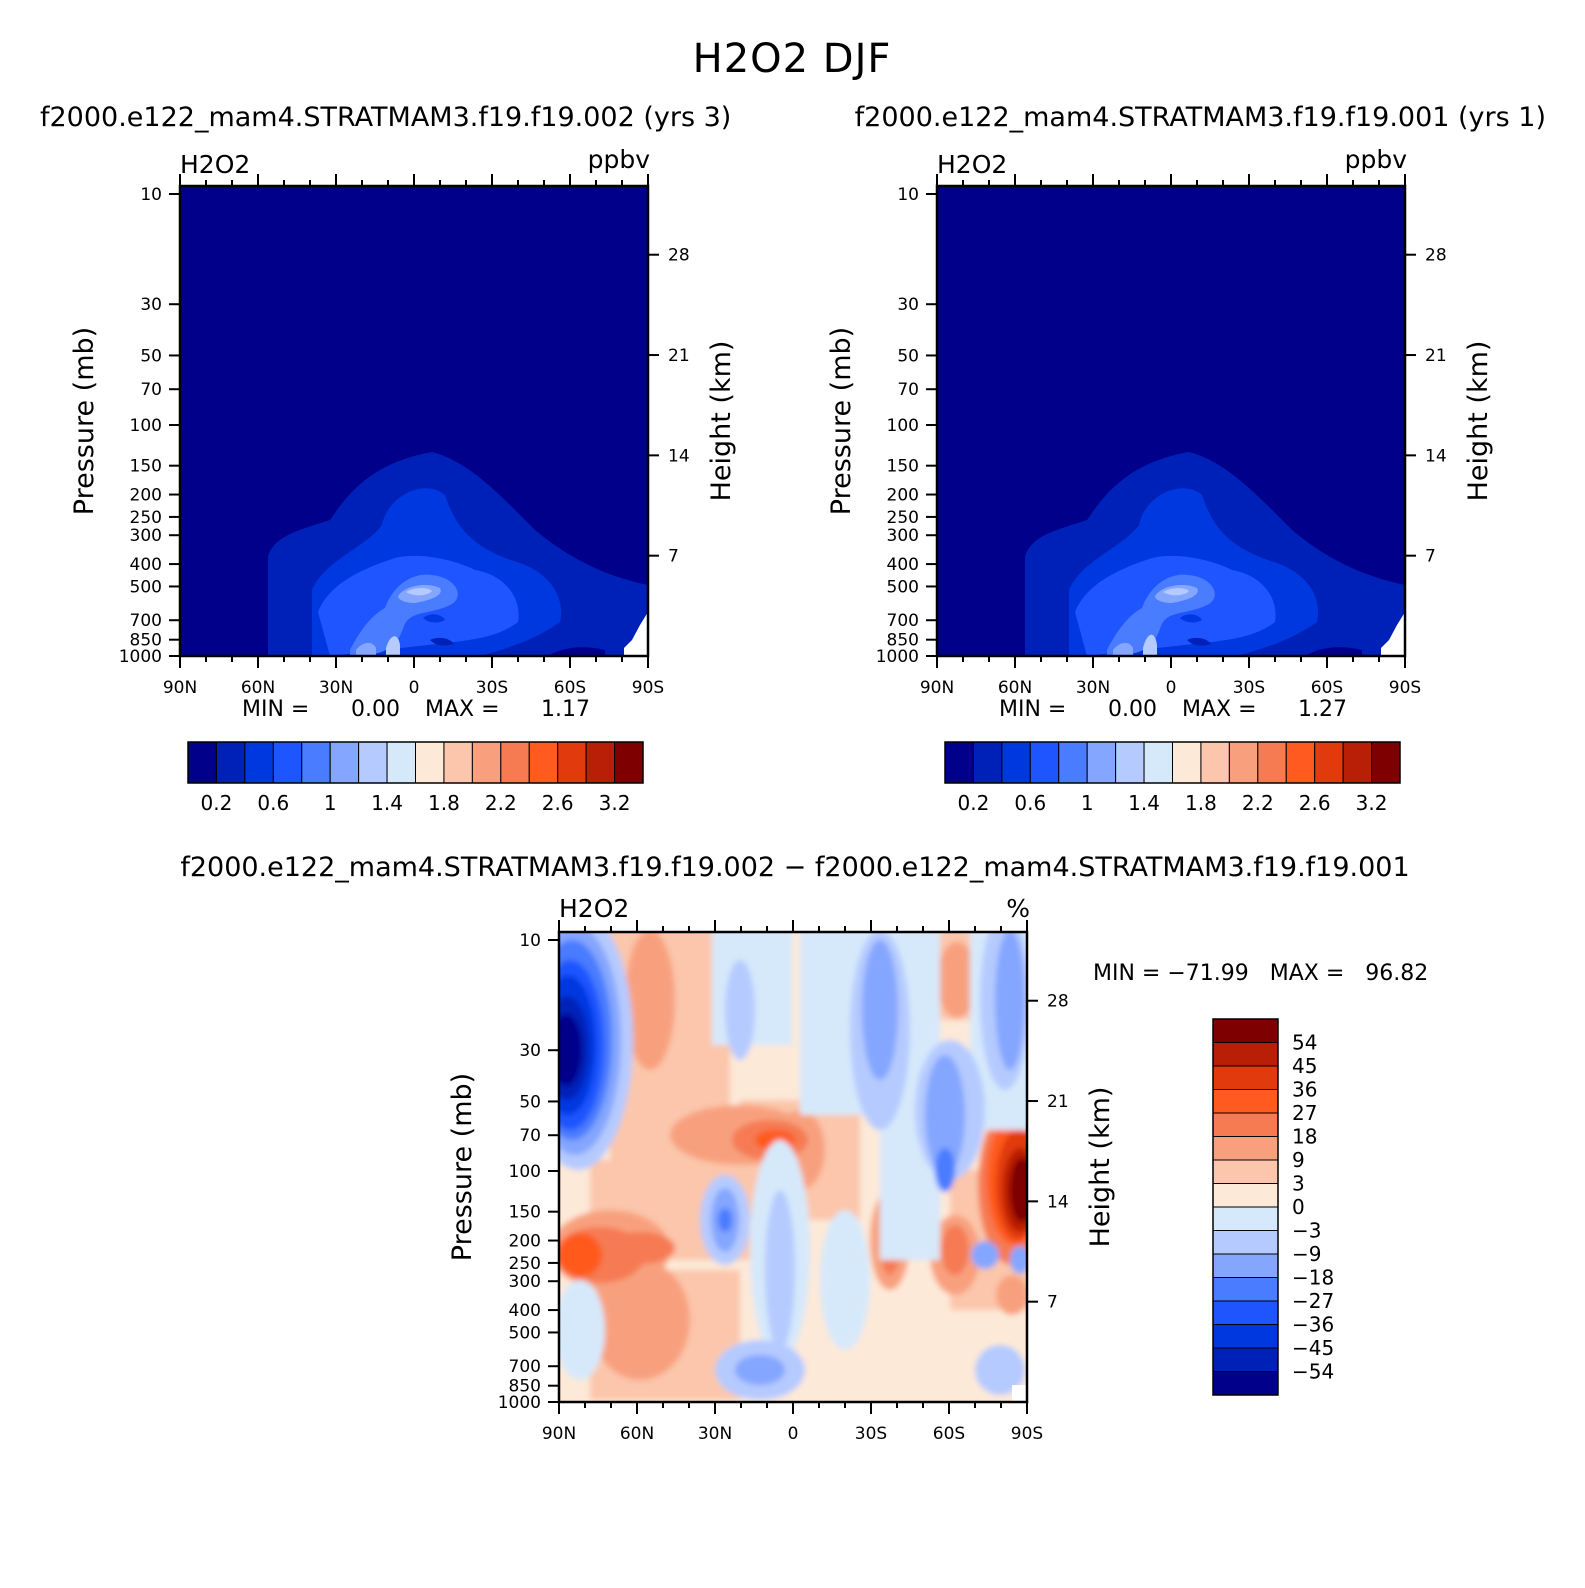 The height and width of the screenshot is (1588, 1585). What do you see at coordinates (1304, 1066) in the screenshot?
I see `colorbar-label: 45` at bounding box center [1304, 1066].